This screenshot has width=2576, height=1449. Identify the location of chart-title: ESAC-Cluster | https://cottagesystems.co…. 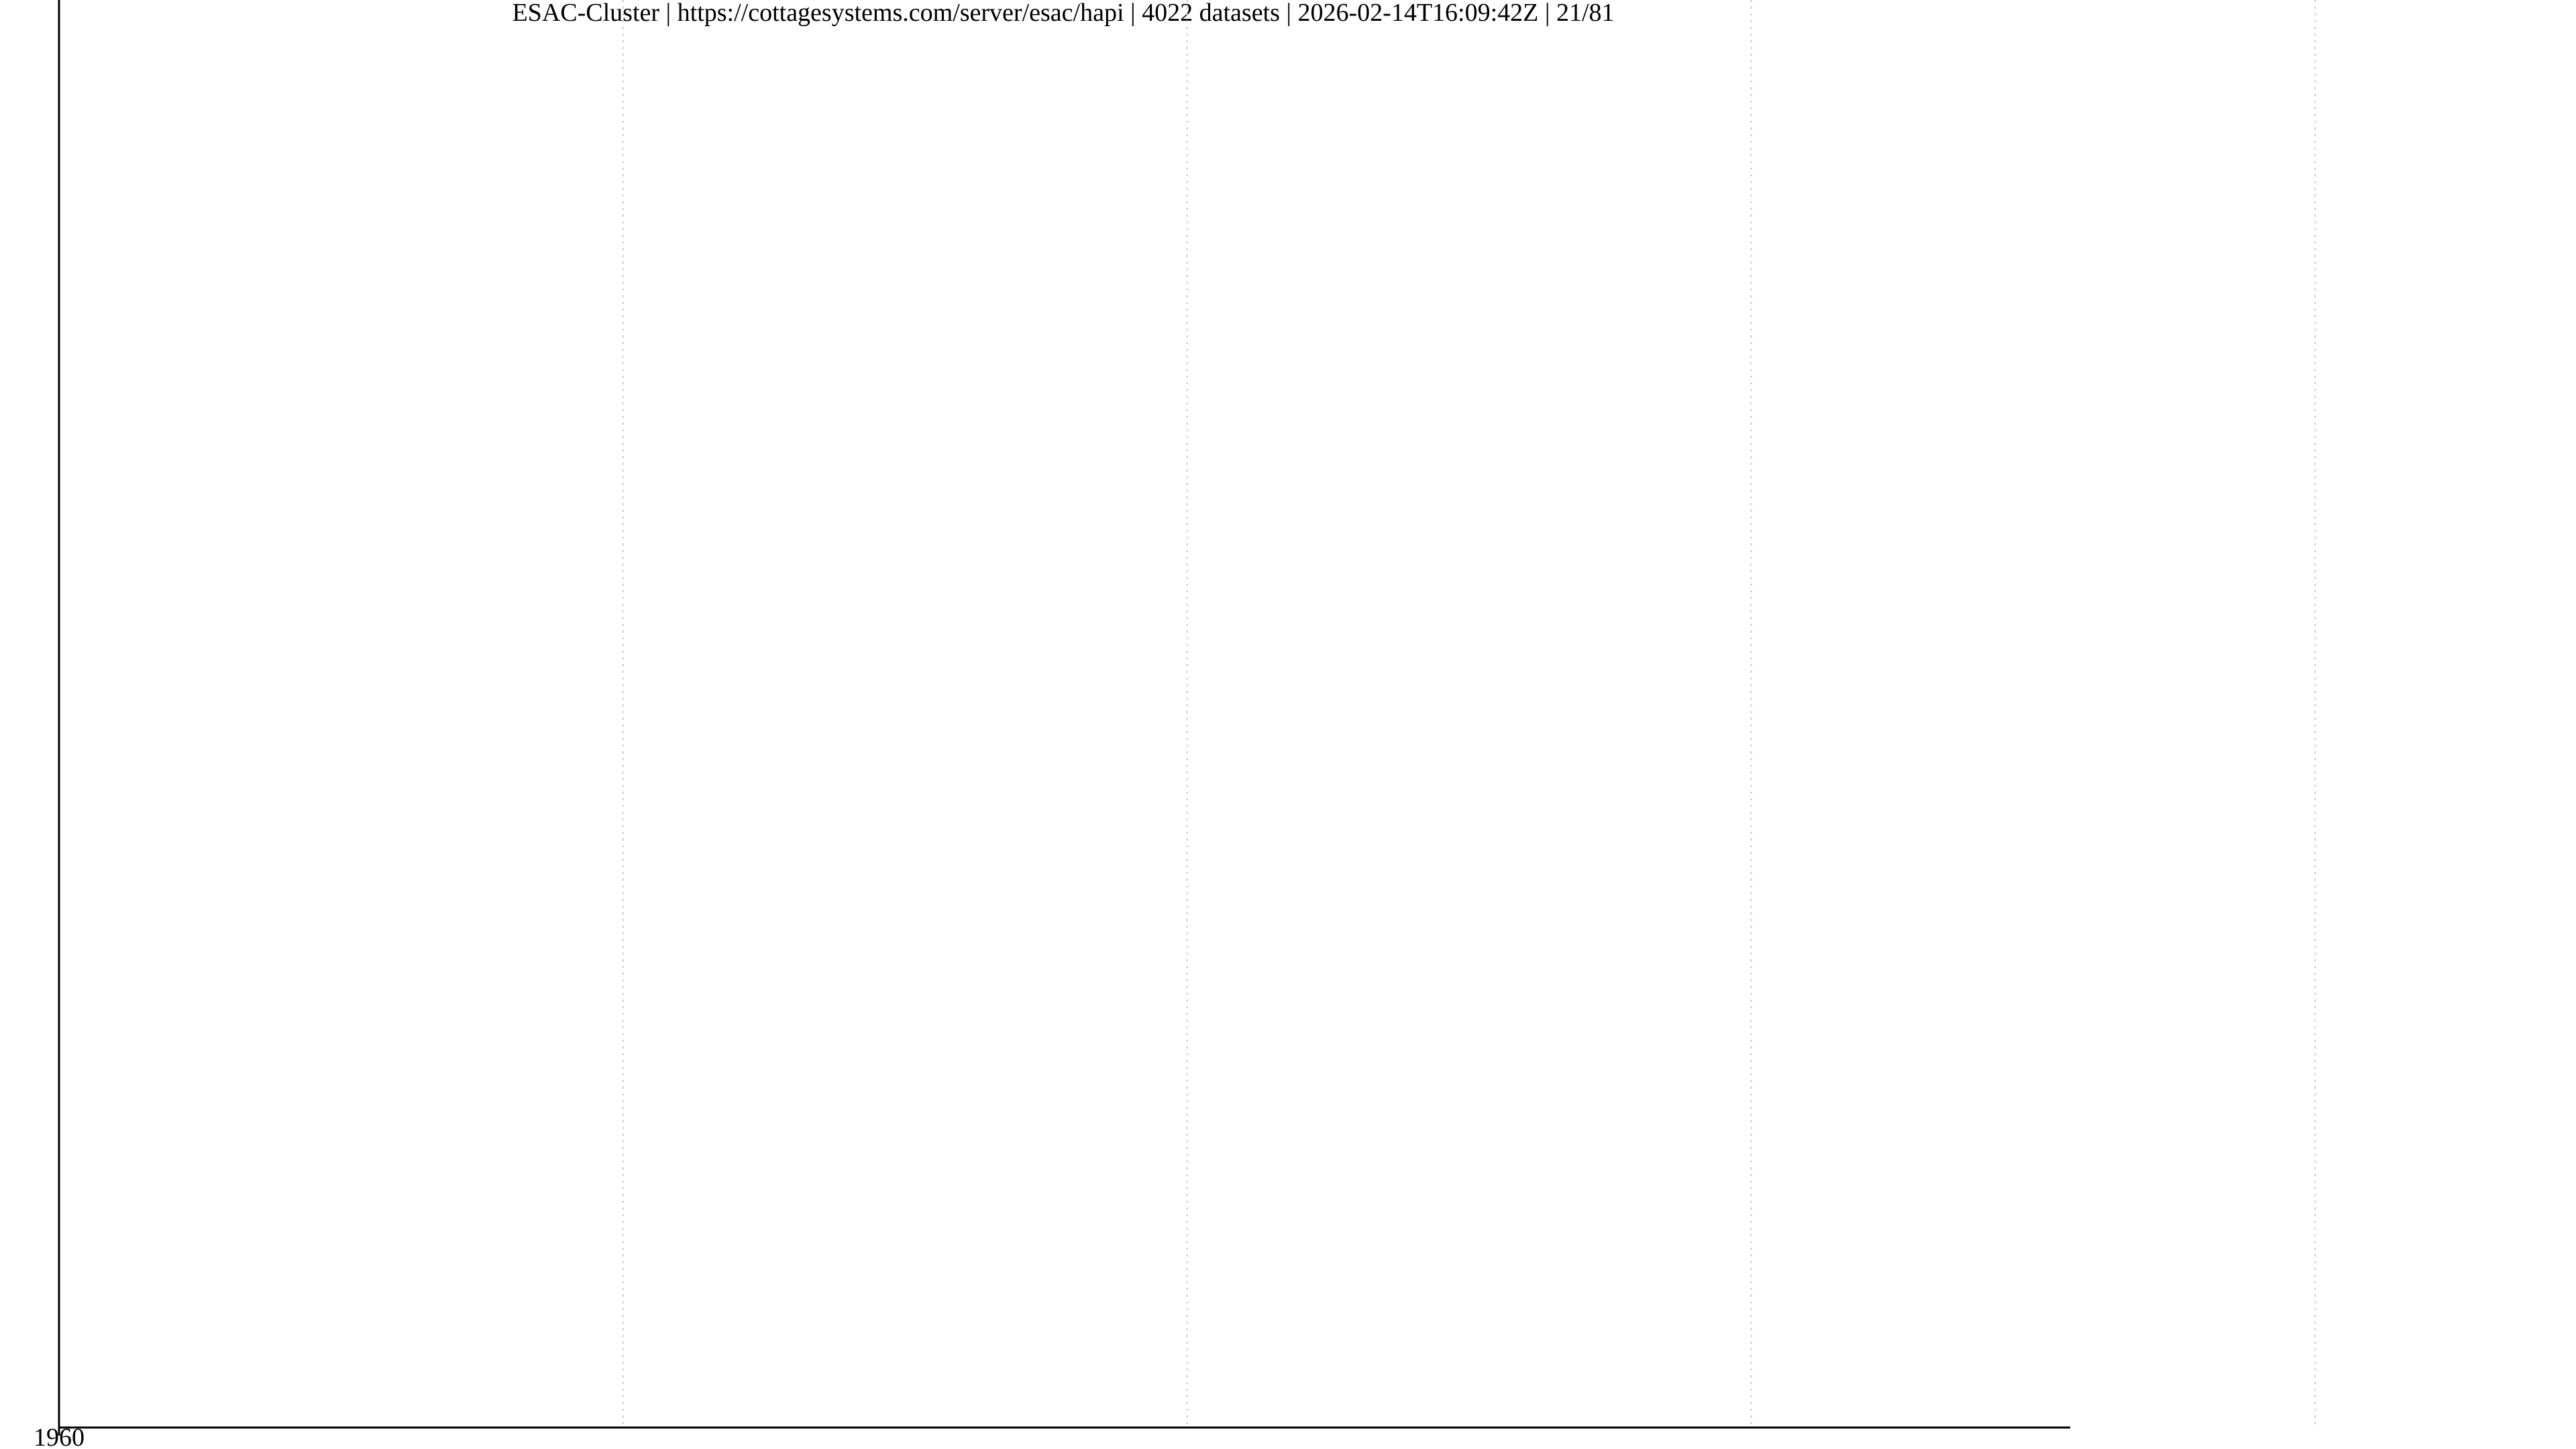
(1063, 13).